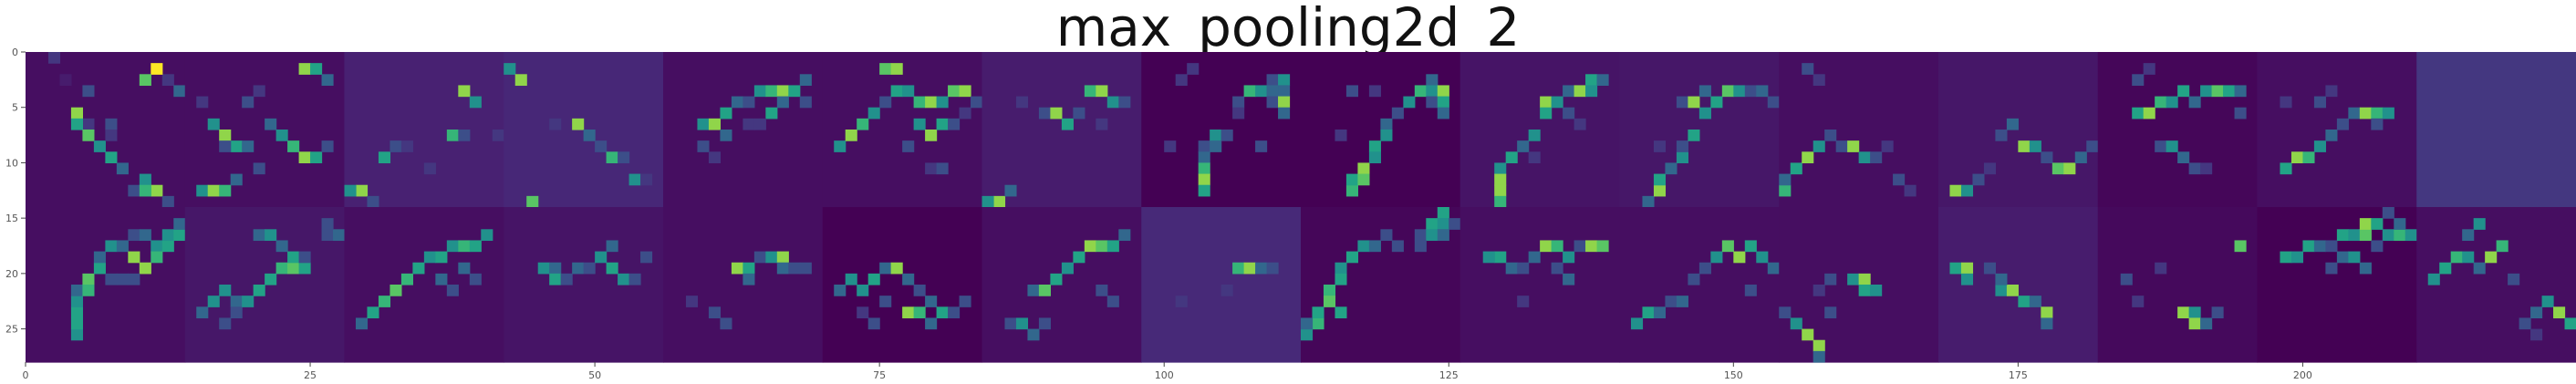 Image resolution: width=2576 pixels, height=384 pixels. Describe the element at coordinates (310, 375) in the screenshot. I see `x-tick-label: 25` at that location.